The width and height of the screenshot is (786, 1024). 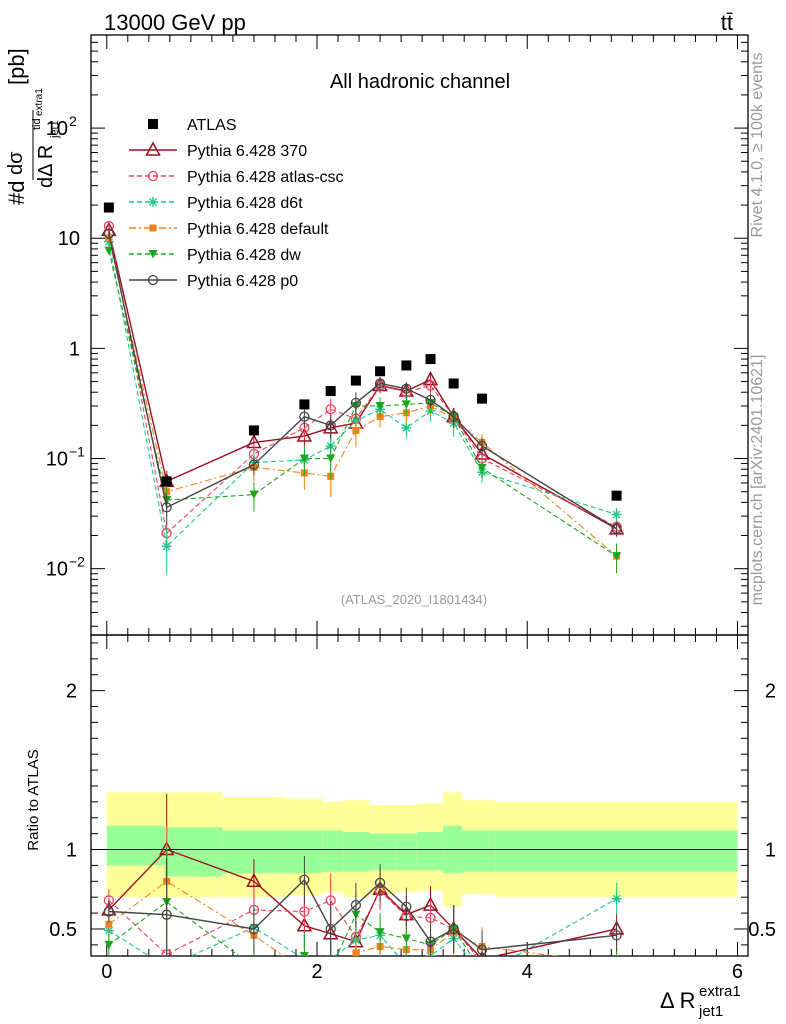 I want to click on legend-item-p370: Pythia 6.428 370, so click(x=218, y=150).